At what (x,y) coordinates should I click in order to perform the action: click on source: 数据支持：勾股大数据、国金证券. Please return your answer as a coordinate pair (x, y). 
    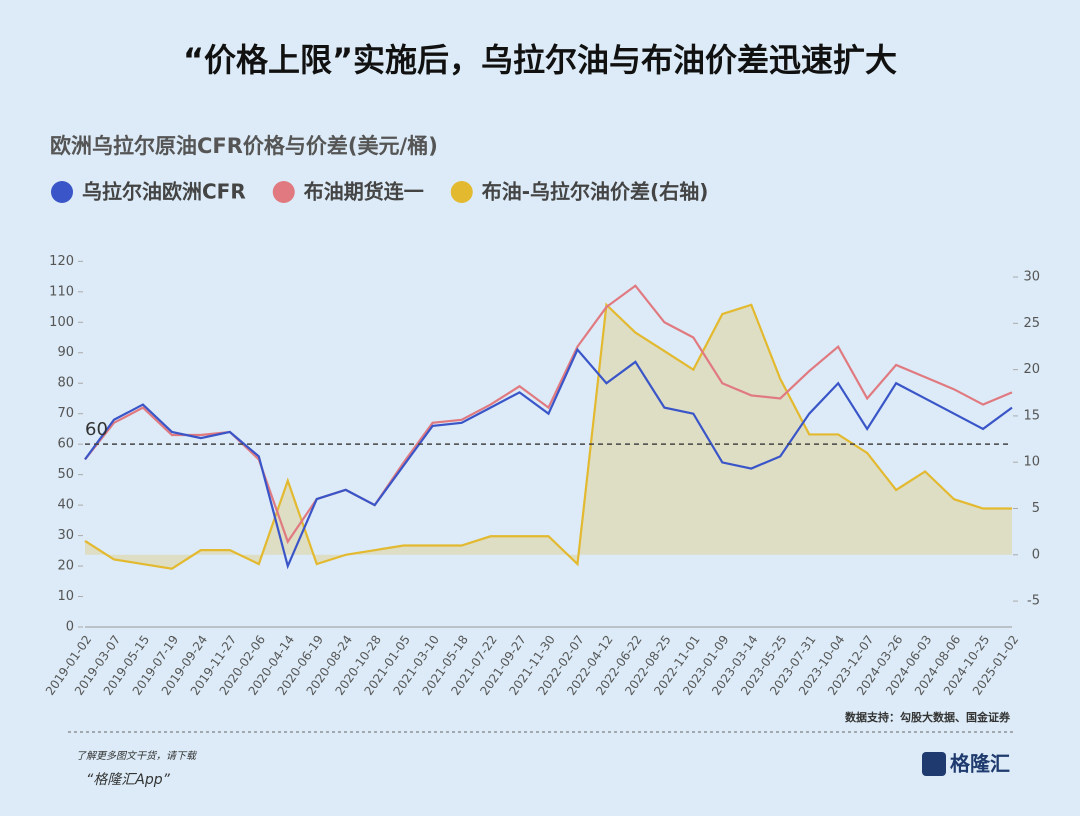
    Looking at the image, I should click on (928, 717).